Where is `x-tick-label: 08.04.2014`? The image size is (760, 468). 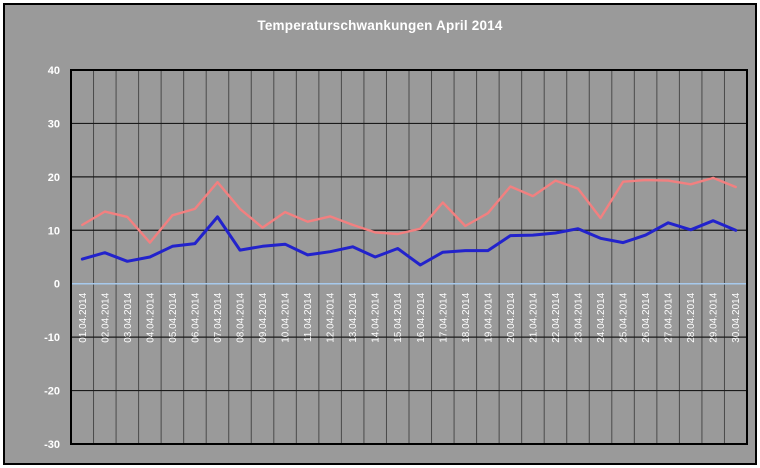
x-tick-label: 08.04.2014 is located at coordinates (241, 317).